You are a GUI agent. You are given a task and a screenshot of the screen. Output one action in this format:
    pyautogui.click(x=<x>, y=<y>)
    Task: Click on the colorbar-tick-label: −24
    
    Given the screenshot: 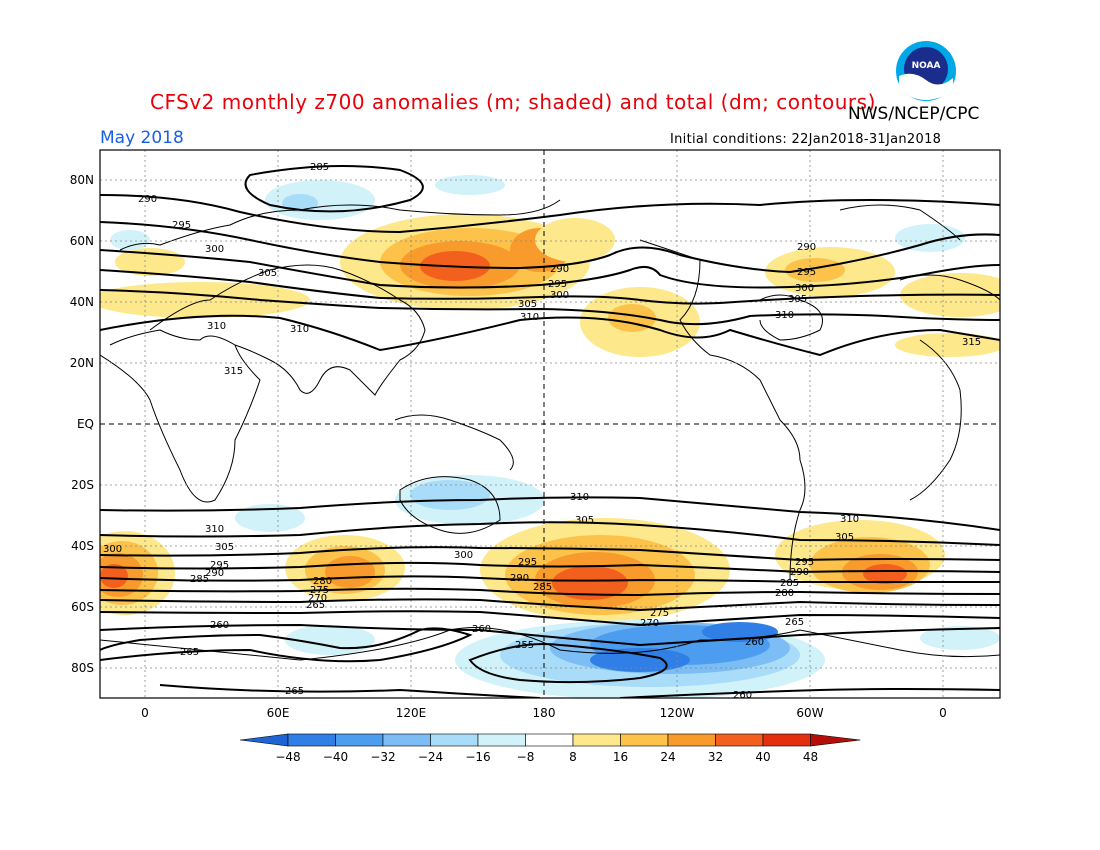 What is the action you would take?
    pyautogui.click(x=430, y=757)
    